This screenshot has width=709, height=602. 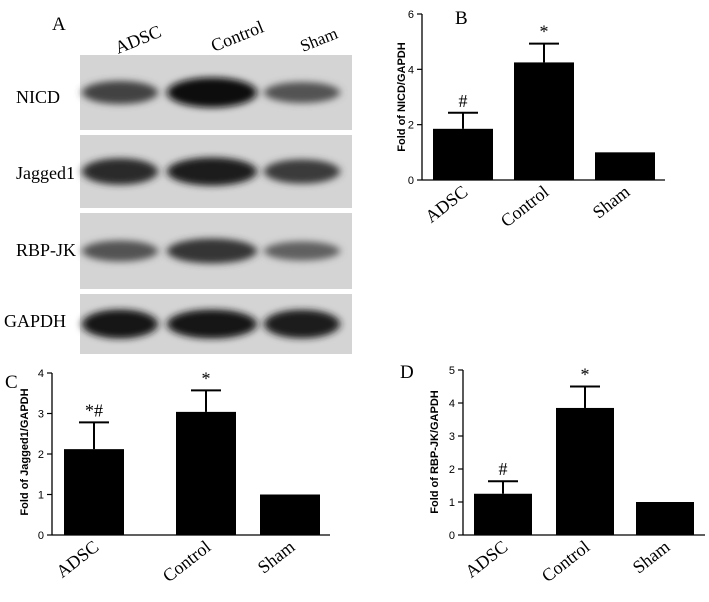 What do you see at coordinates (503, 469) in the screenshot?
I see `significance-marker-d-adsc: #` at bounding box center [503, 469].